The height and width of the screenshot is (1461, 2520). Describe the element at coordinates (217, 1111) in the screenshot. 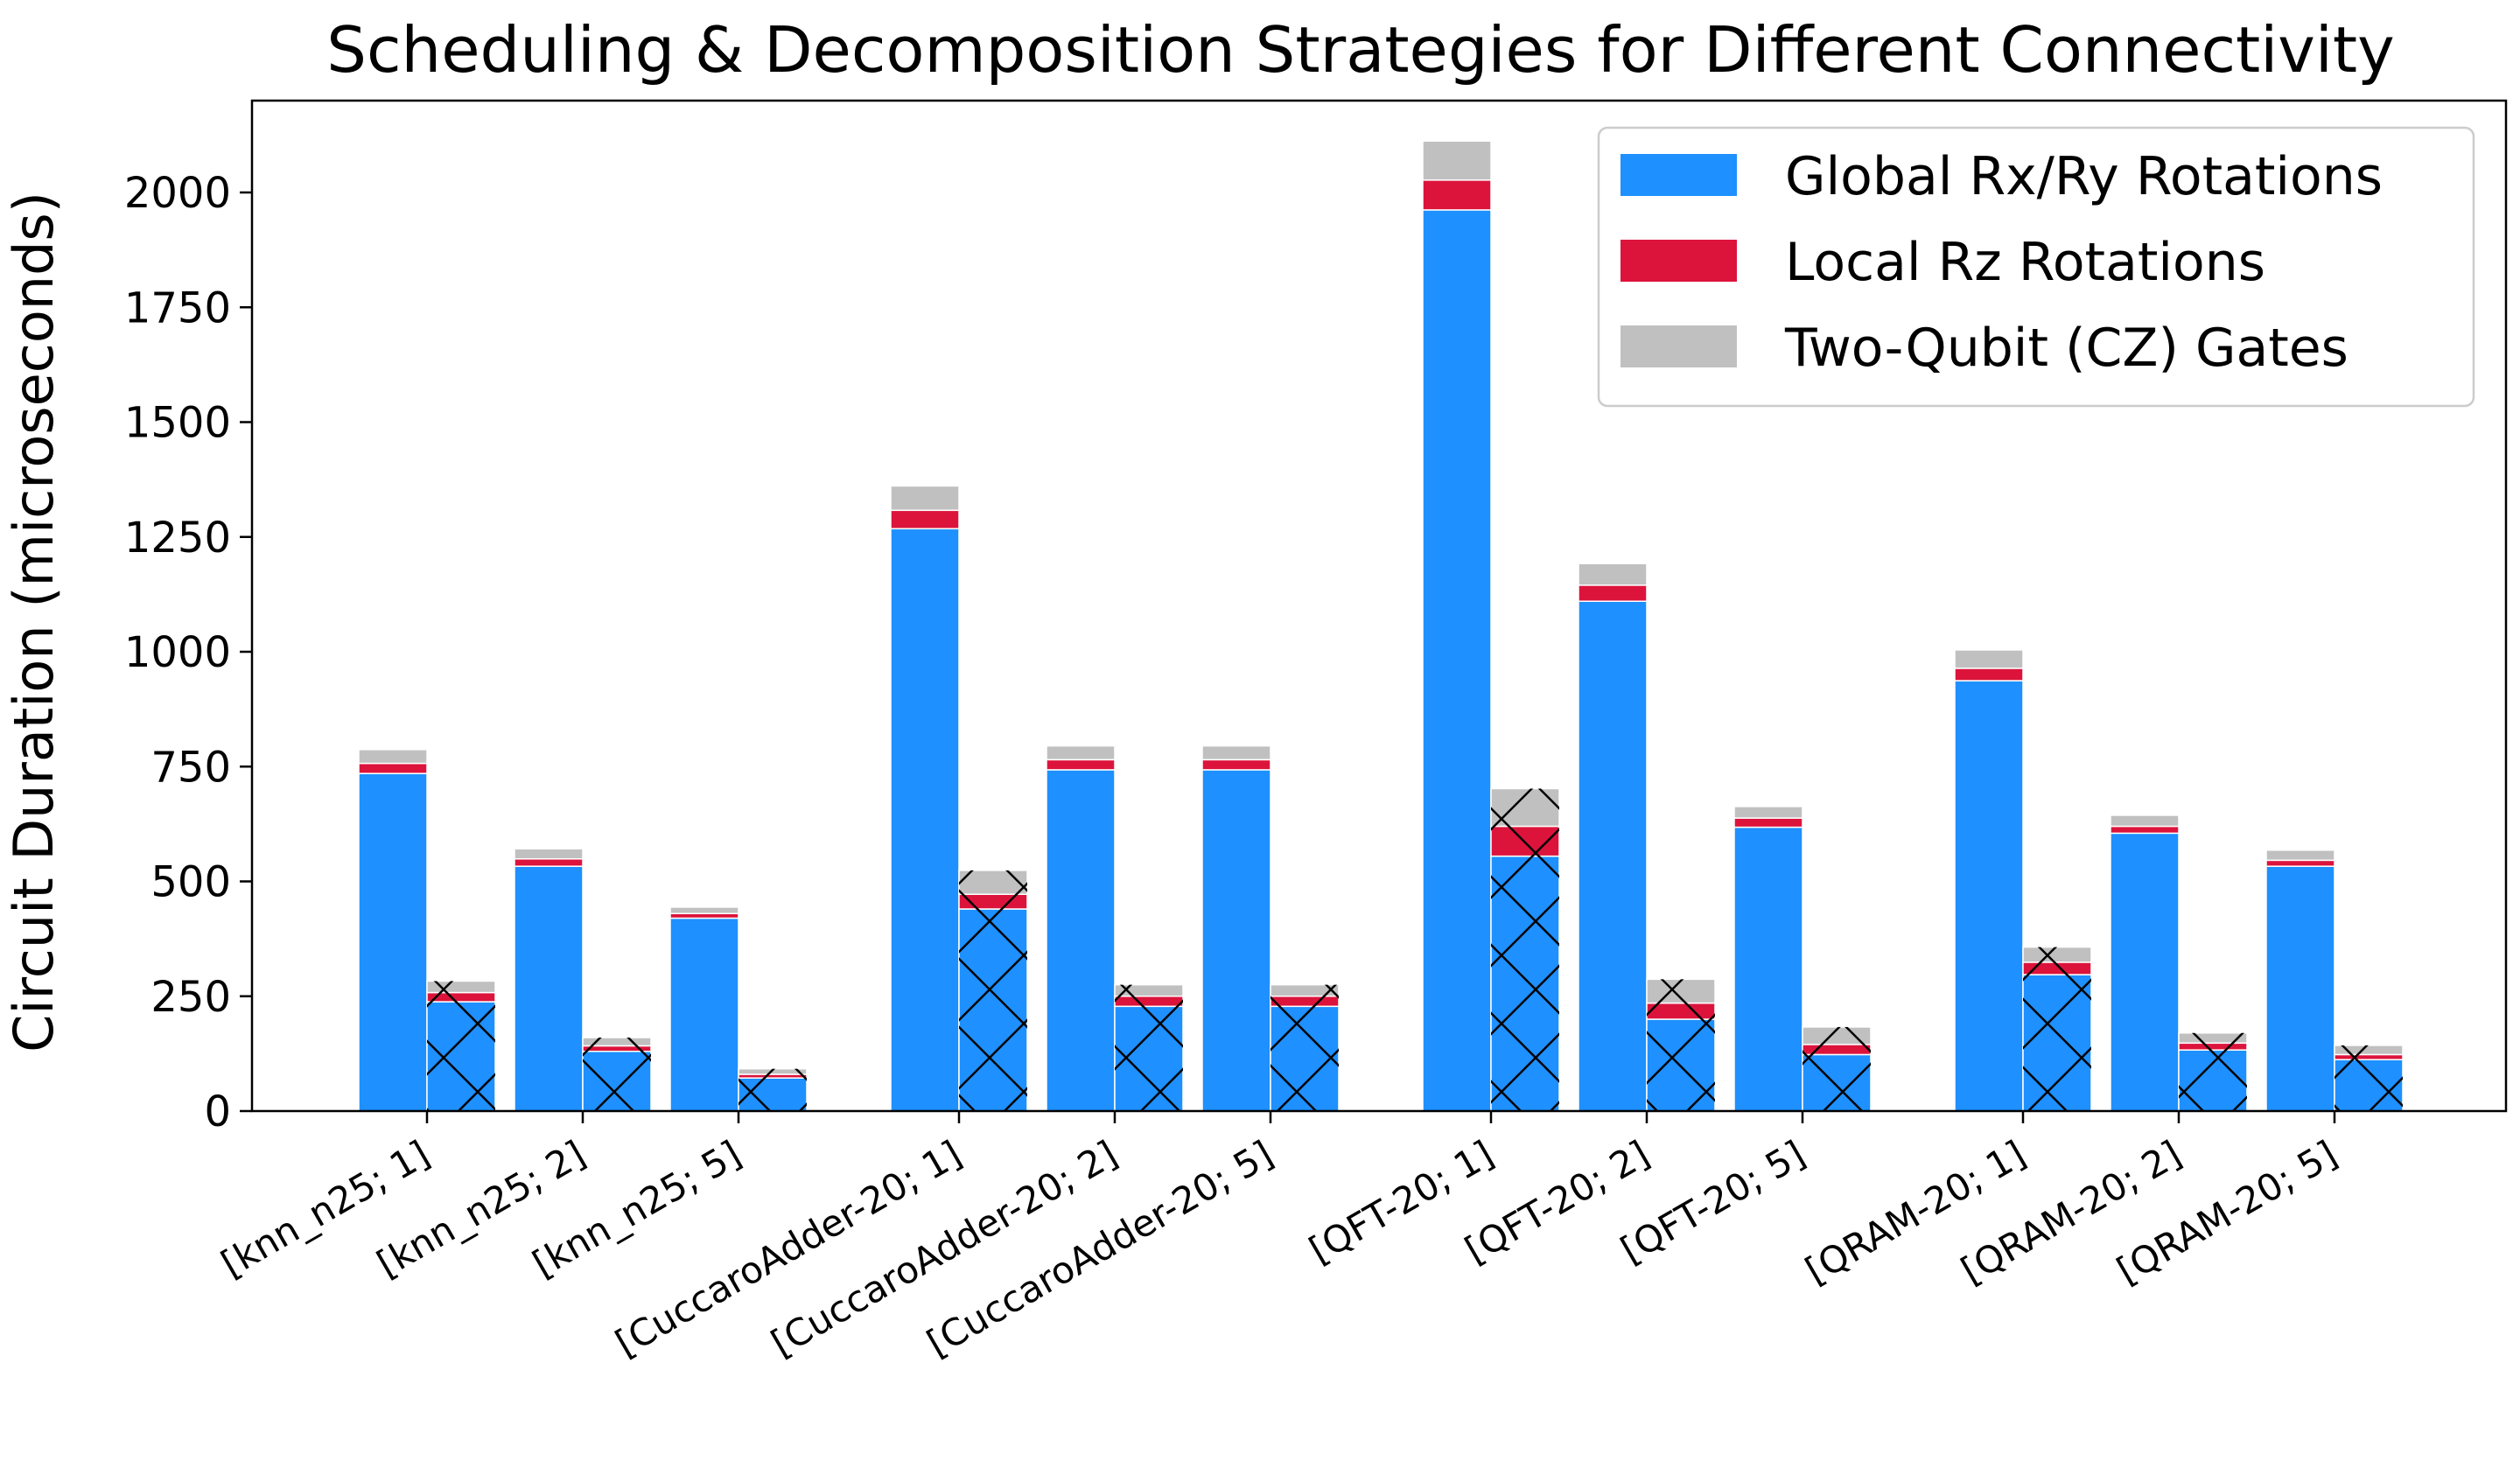

I see `y-tick-label-1: 0` at that location.